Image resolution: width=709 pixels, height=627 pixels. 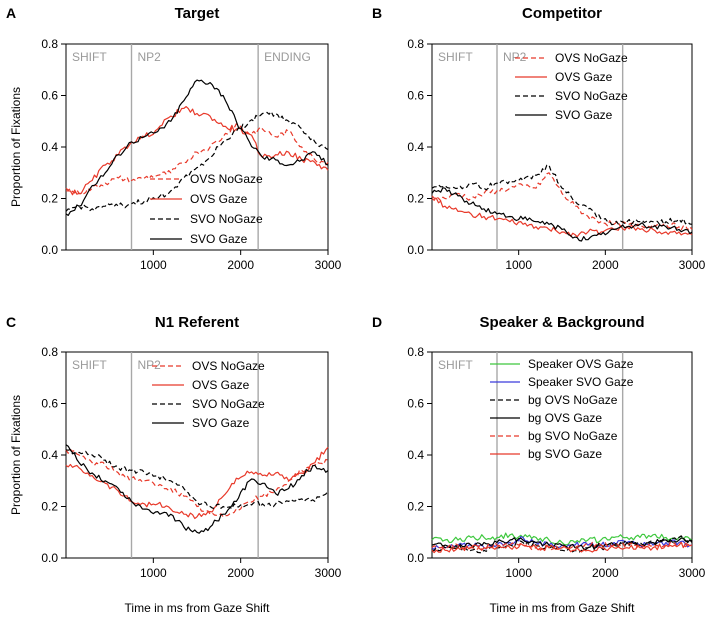 What do you see at coordinates (49, 404) in the screenshot?
I see `panel-c-ytick-label: 0.6` at bounding box center [49, 404].